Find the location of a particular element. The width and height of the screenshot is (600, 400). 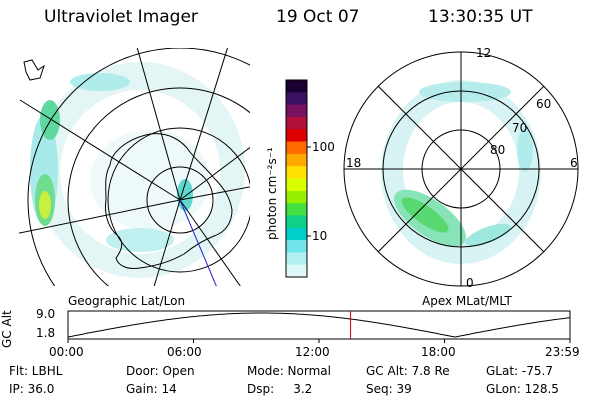

color-bar is located at coordinates (298, 178).